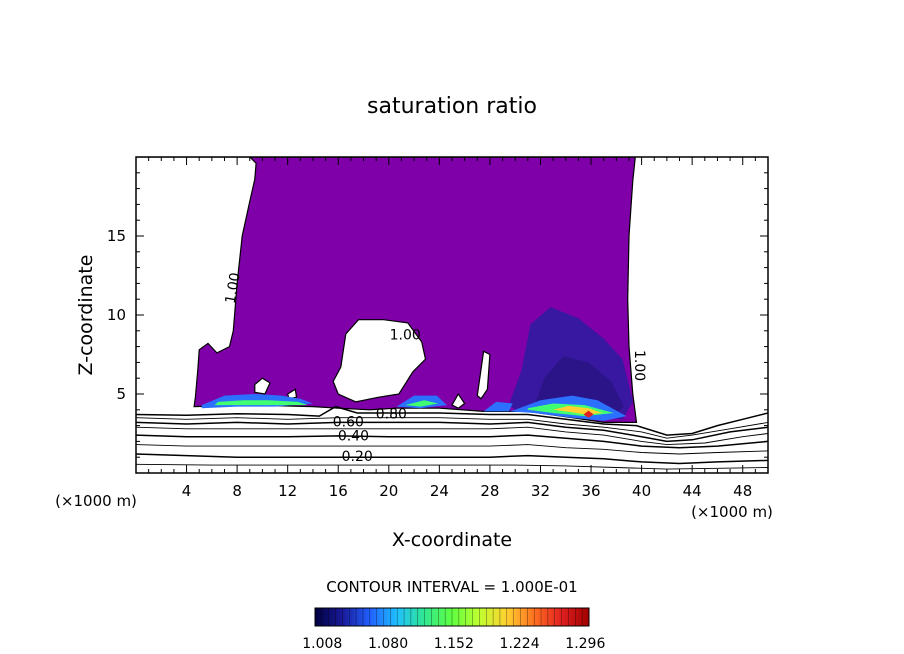 Image resolution: width=904 pixels, height=654 pixels. What do you see at coordinates (692, 491) in the screenshot?
I see `x-tick-label: 44` at bounding box center [692, 491].